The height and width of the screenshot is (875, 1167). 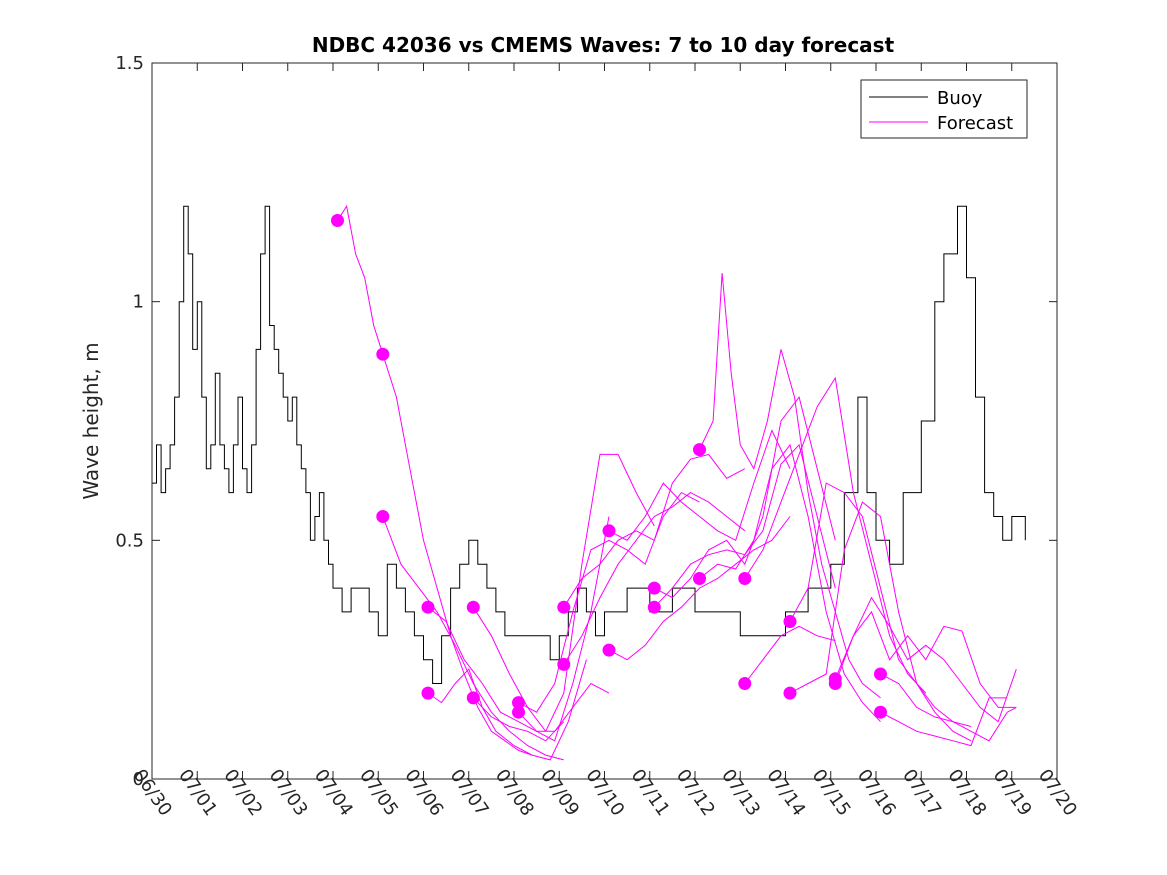 I want to click on legend: Buoy Forecast, so click(x=944, y=109).